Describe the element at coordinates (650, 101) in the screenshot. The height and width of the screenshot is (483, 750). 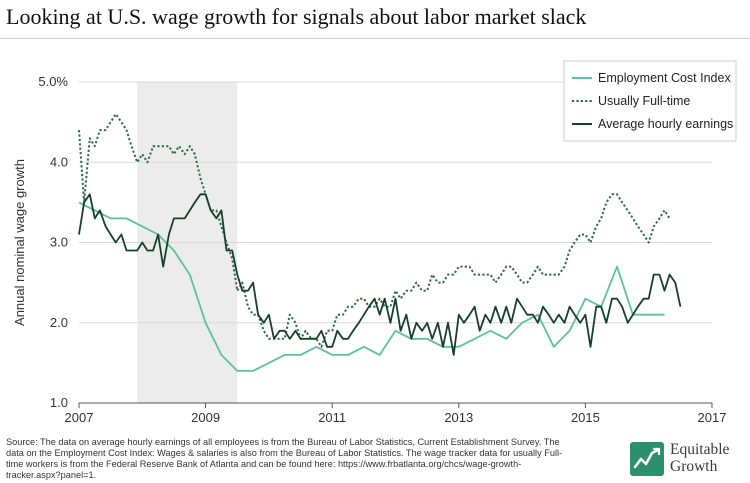
I see `legend-box` at that location.